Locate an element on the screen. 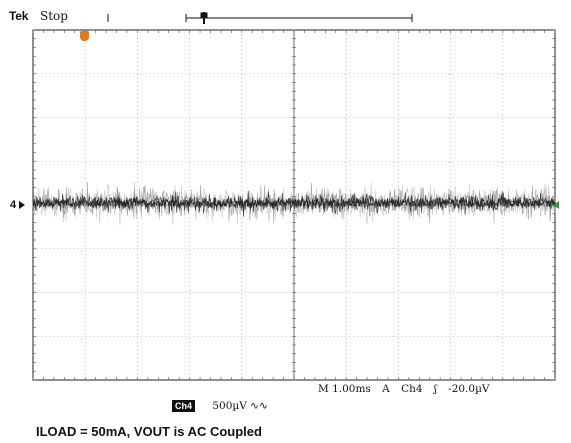  top-bar: Tek Stop is located at coordinates (285, 15).